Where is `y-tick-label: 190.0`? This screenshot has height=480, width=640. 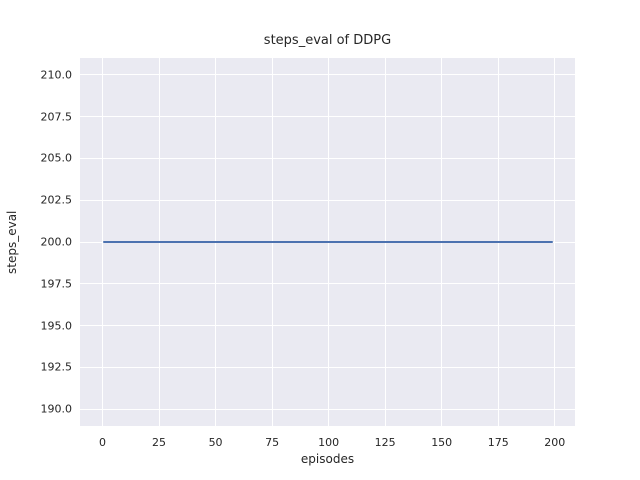 y-tick-label: 190.0 is located at coordinates (56, 409).